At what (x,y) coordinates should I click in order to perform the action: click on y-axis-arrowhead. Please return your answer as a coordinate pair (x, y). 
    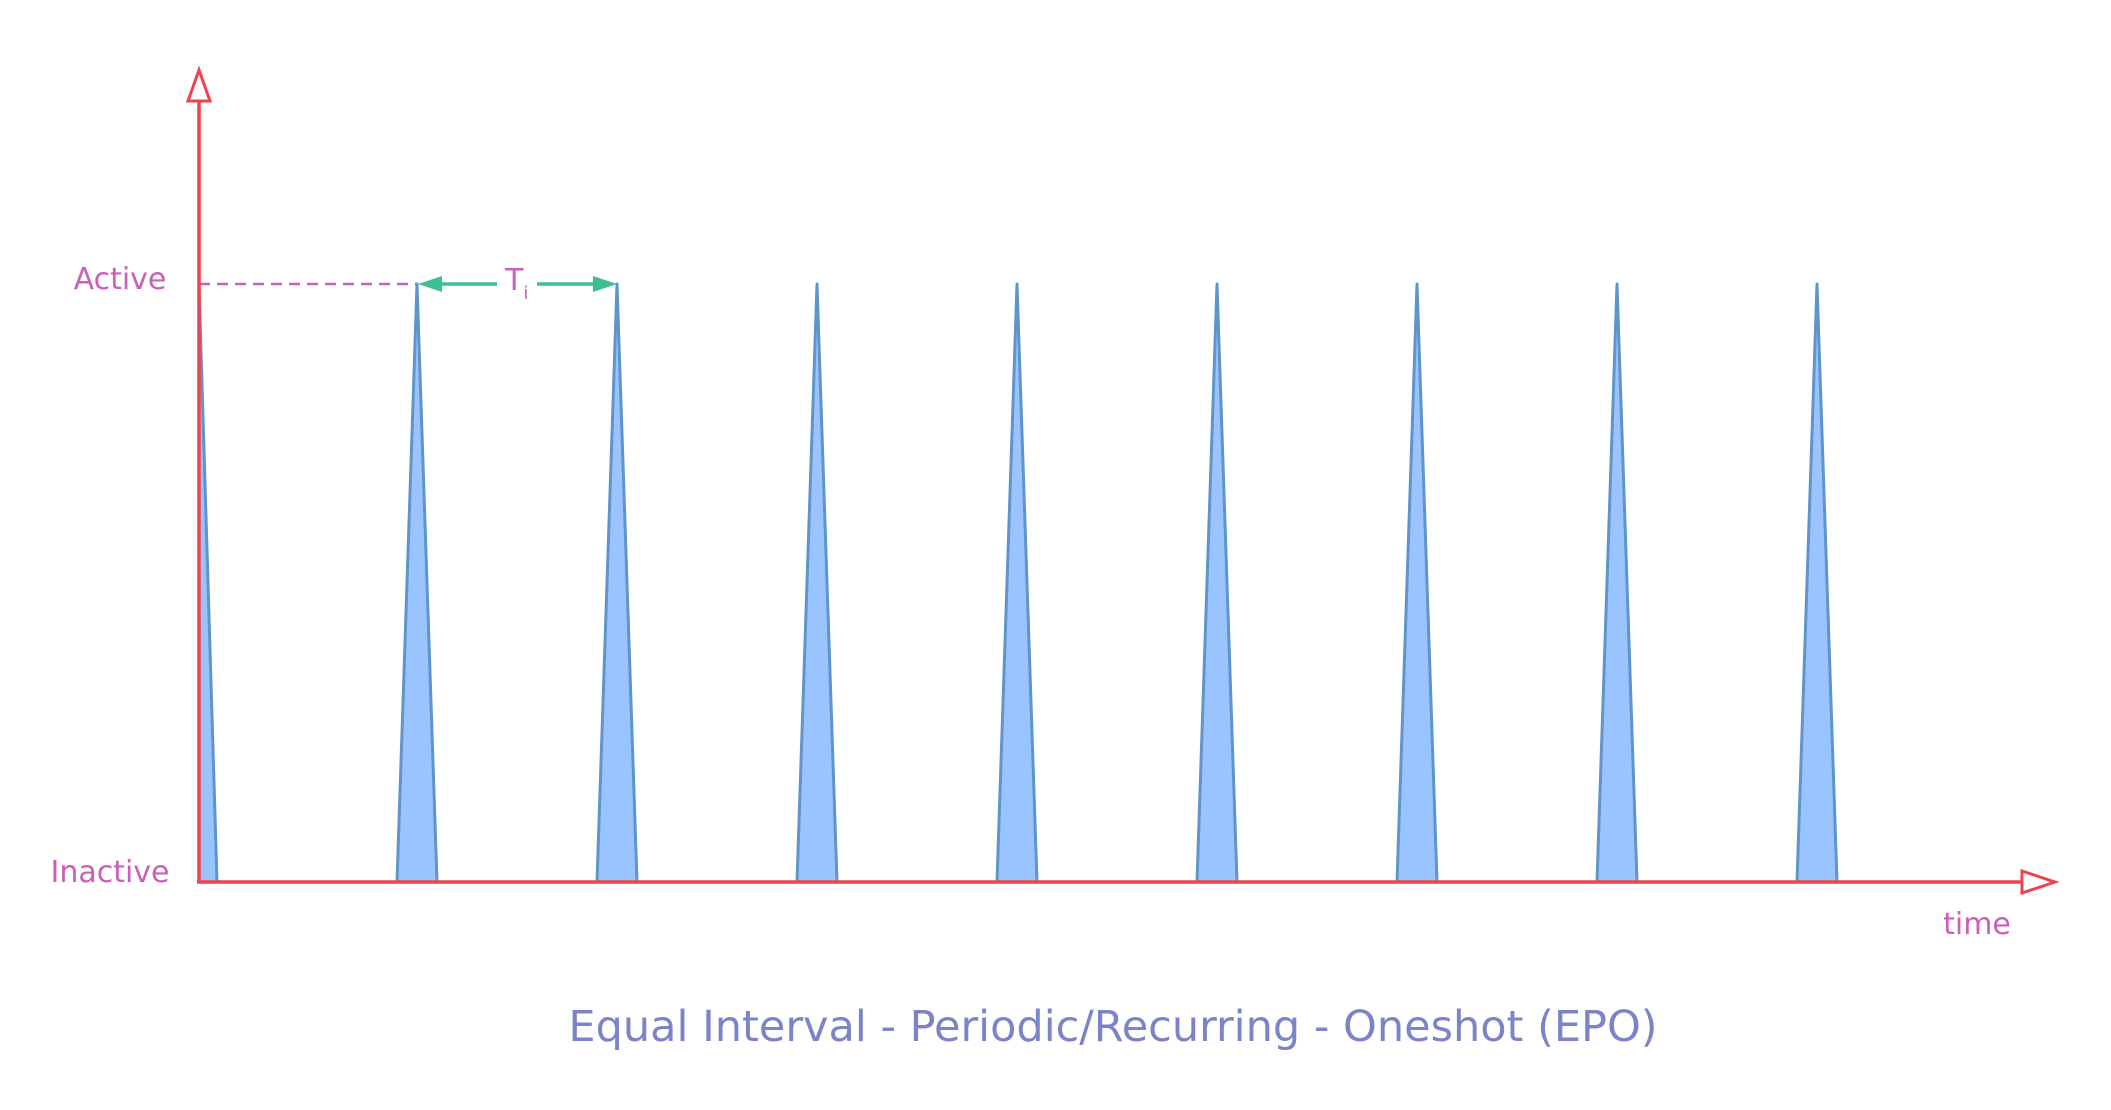
    Looking at the image, I should click on (199, 84).